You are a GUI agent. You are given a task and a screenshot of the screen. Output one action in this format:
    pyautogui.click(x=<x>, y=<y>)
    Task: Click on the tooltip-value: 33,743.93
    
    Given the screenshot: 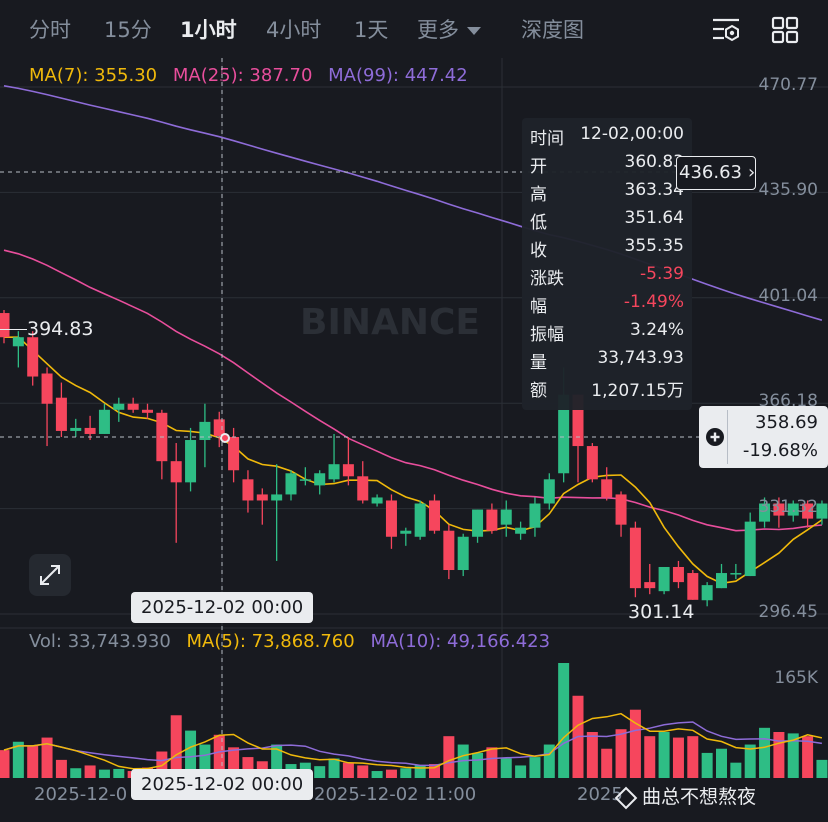 What is the action you would take?
    pyautogui.click(x=640, y=358)
    